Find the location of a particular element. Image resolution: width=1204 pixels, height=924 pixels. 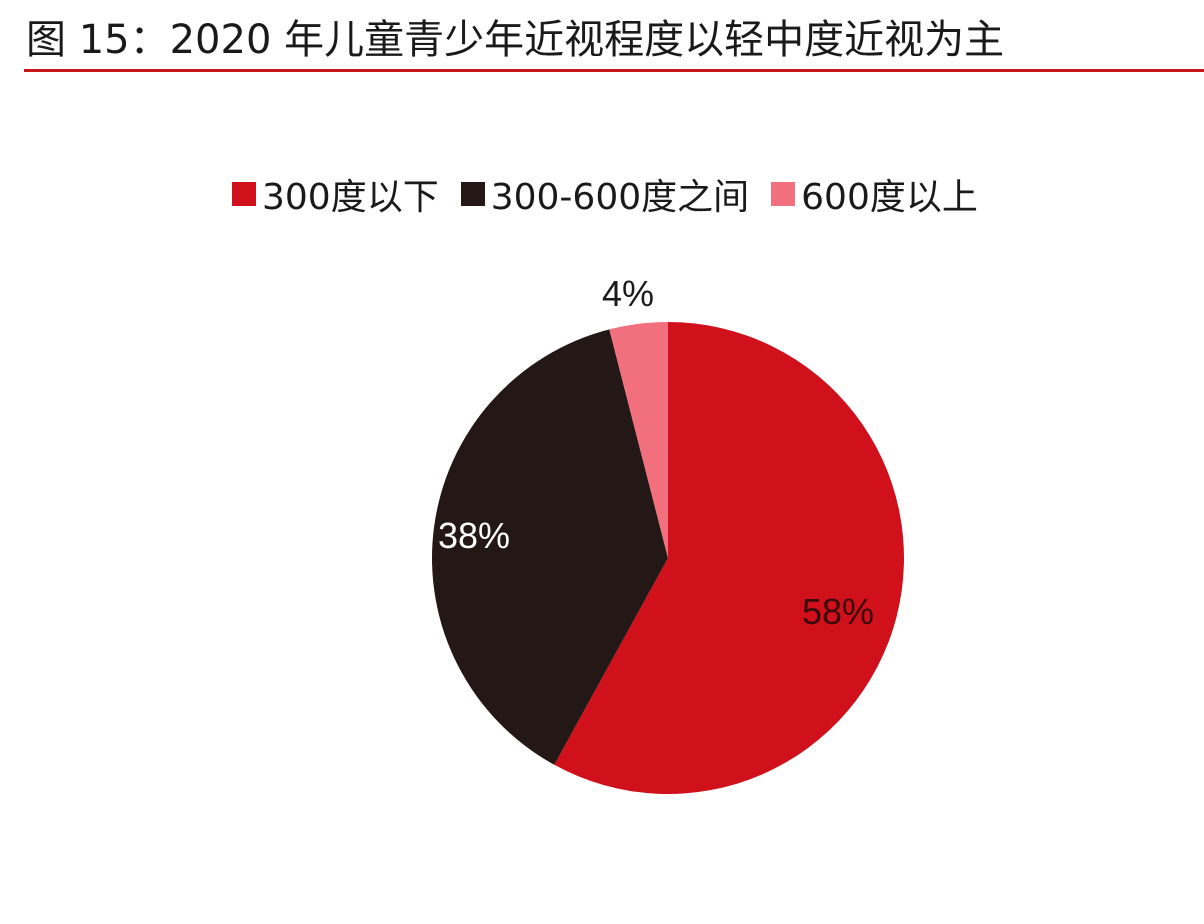

legend-item-300-600: 300-600度之间 is located at coordinates (605, 194).